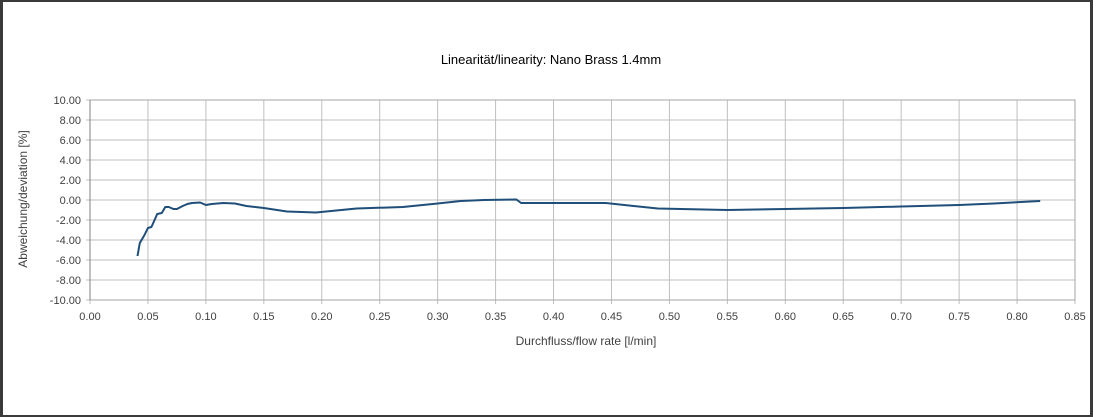  Describe the element at coordinates (495, 317) in the screenshot. I see `x-tick-label: 0.35` at that location.